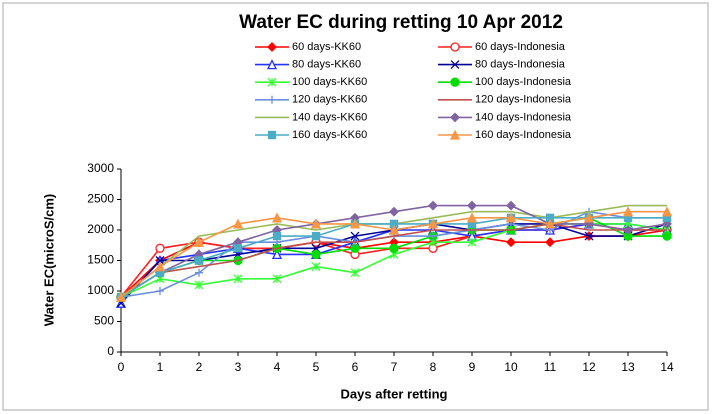  I want to click on x-tick-label: 14, so click(667, 367).